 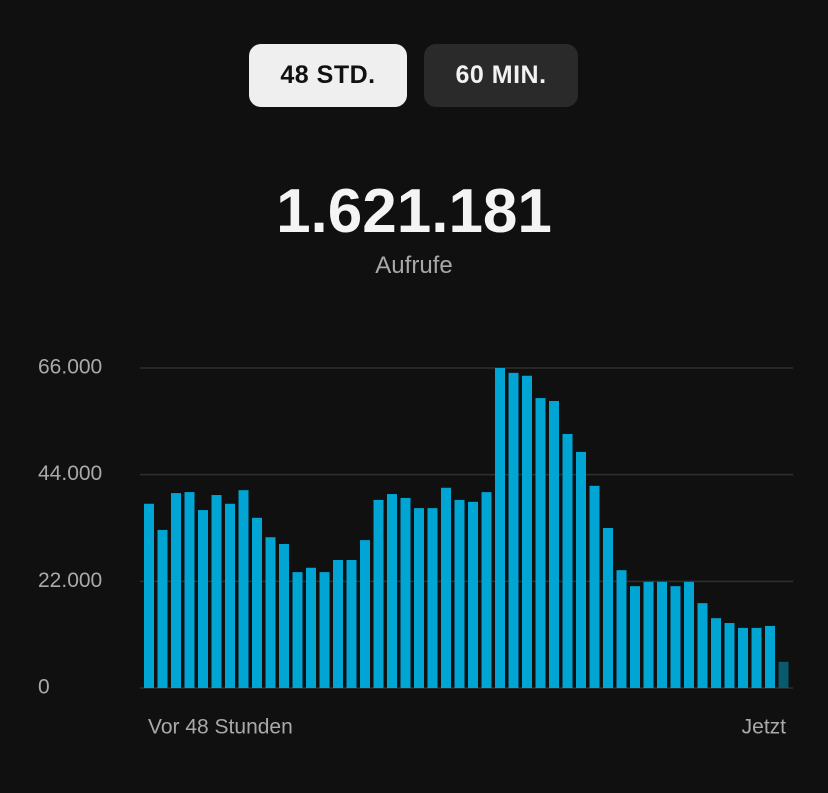 What do you see at coordinates (44, 687) in the screenshot?
I see `y-tick-label: 0` at bounding box center [44, 687].